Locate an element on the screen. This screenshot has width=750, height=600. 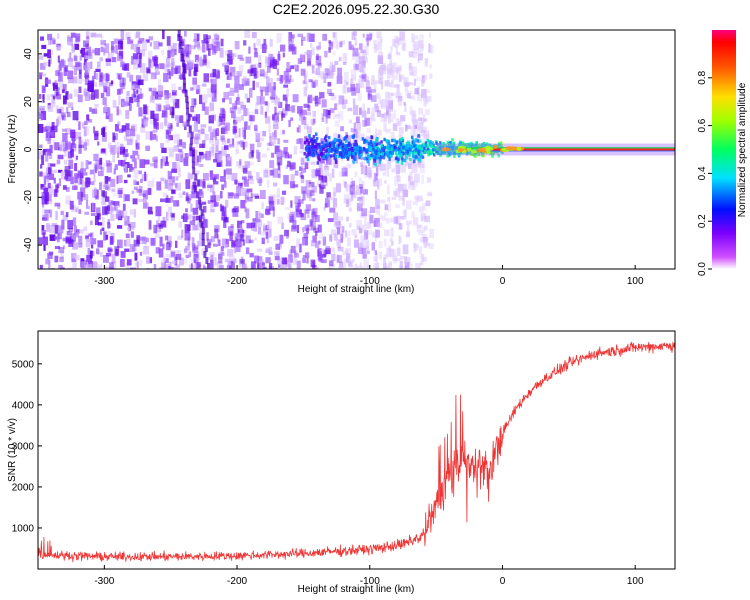
y-tick-label: -40 is located at coordinates (28, 244).